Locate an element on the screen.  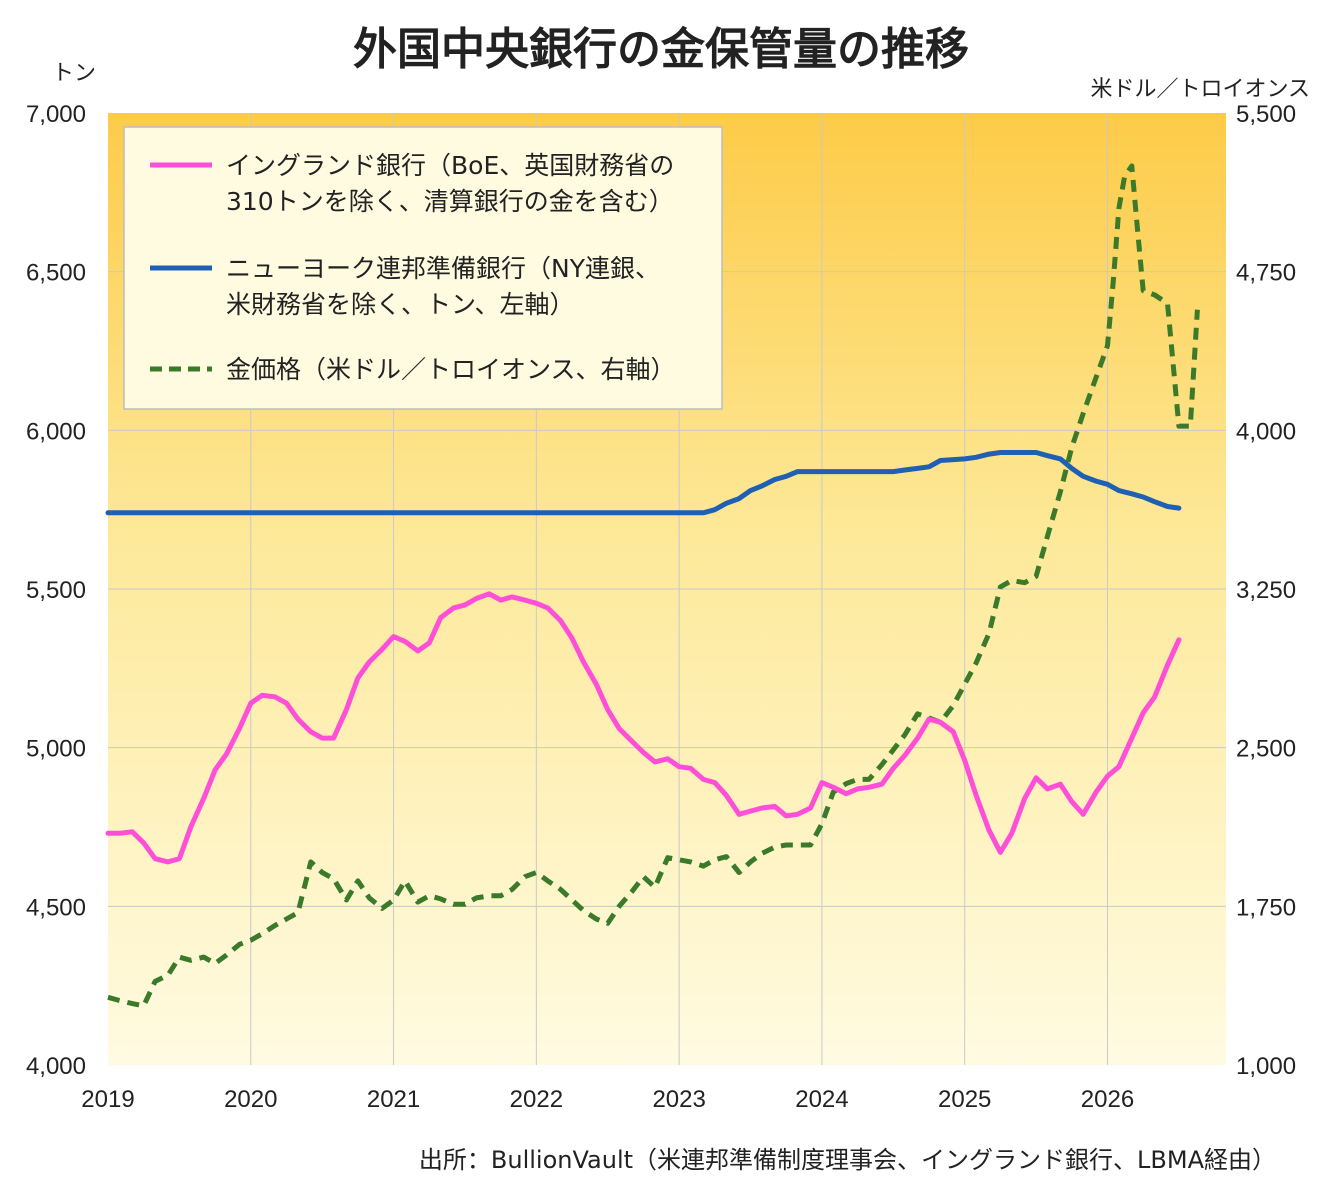
y-left-tick-label: 6,500 is located at coordinates (56, 273).